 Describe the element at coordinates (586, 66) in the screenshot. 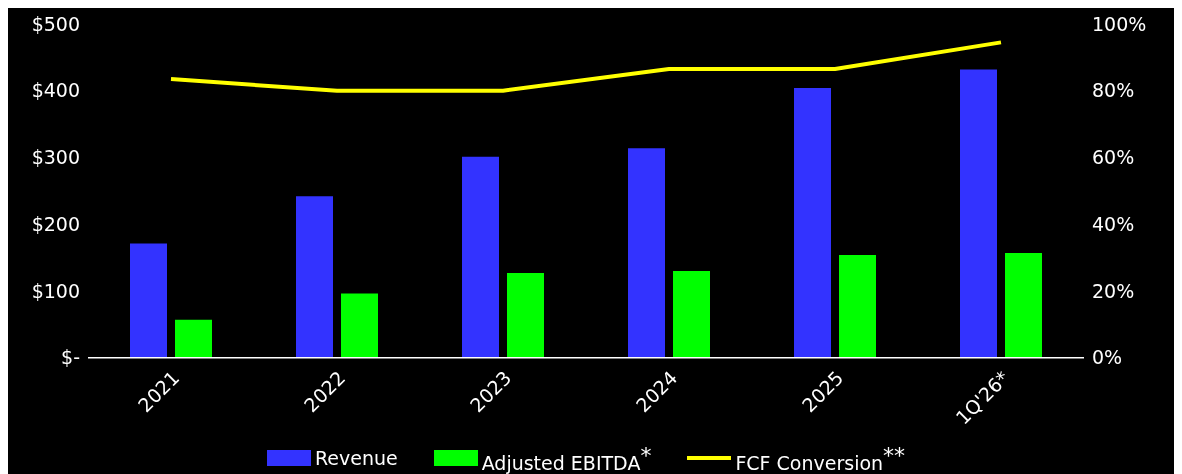

I see `line-series` at that location.